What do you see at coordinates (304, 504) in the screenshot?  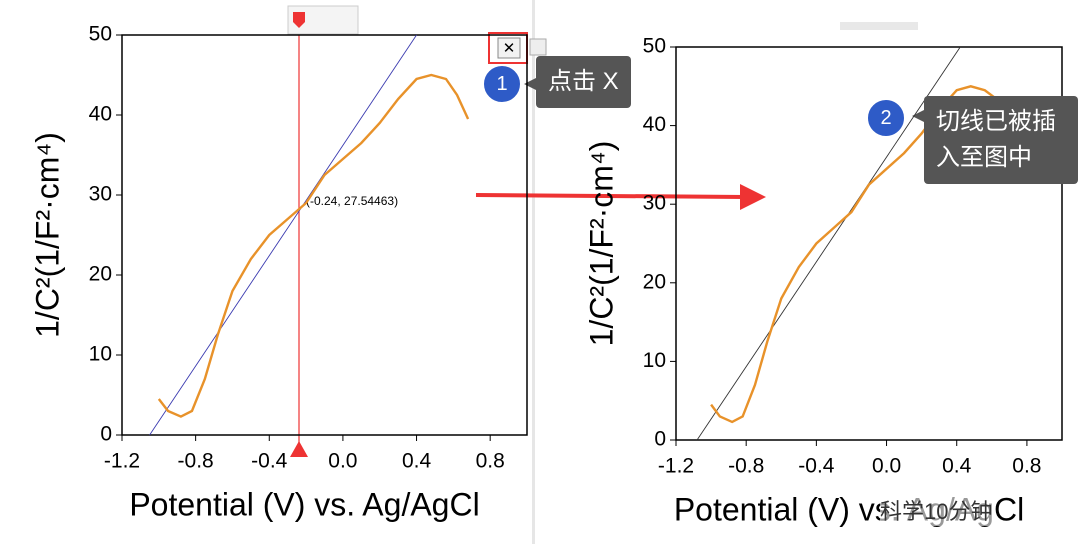 I see `x-axis-title: Potential (V) vs. Ag/AgCl` at bounding box center [304, 504].